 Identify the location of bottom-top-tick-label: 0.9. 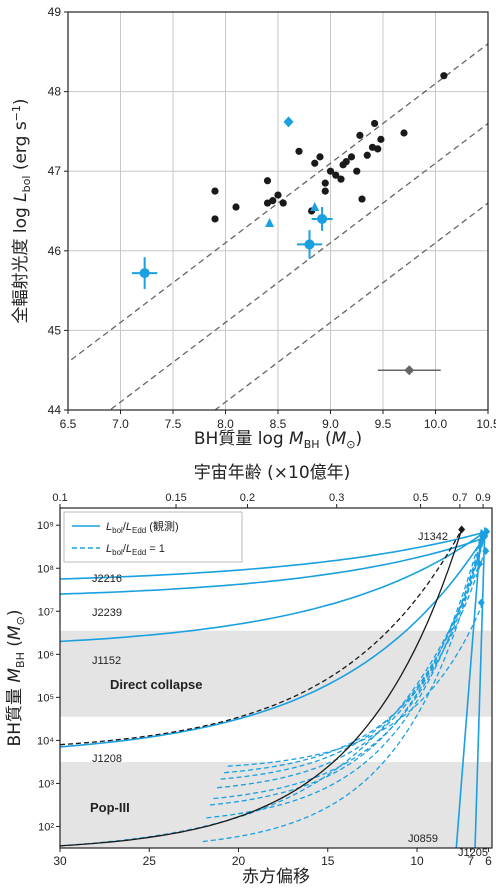
(482, 498).